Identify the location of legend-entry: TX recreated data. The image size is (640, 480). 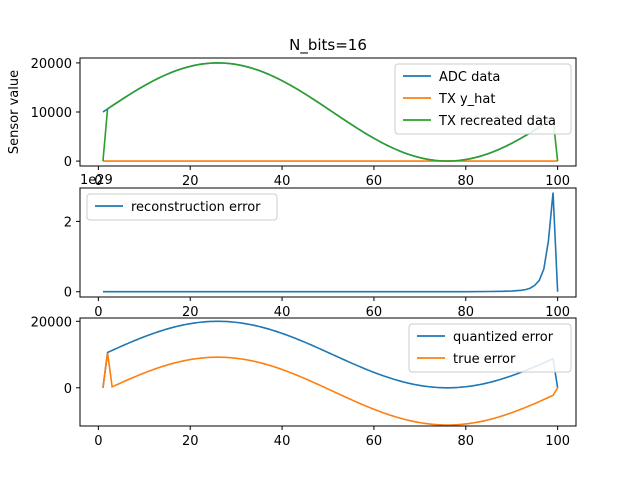
(497, 121).